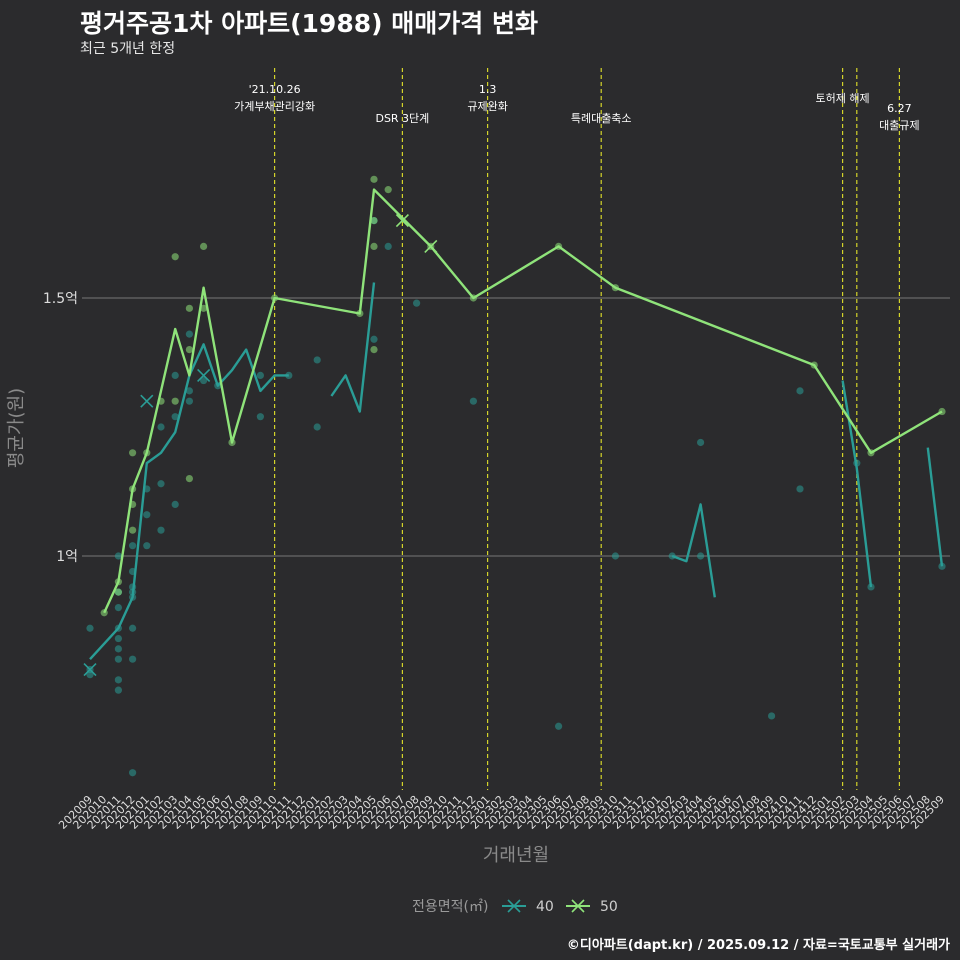  What do you see at coordinates (899, 125) in the screenshot?
I see `event-label: 대출규제` at bounding box center [899, 125].